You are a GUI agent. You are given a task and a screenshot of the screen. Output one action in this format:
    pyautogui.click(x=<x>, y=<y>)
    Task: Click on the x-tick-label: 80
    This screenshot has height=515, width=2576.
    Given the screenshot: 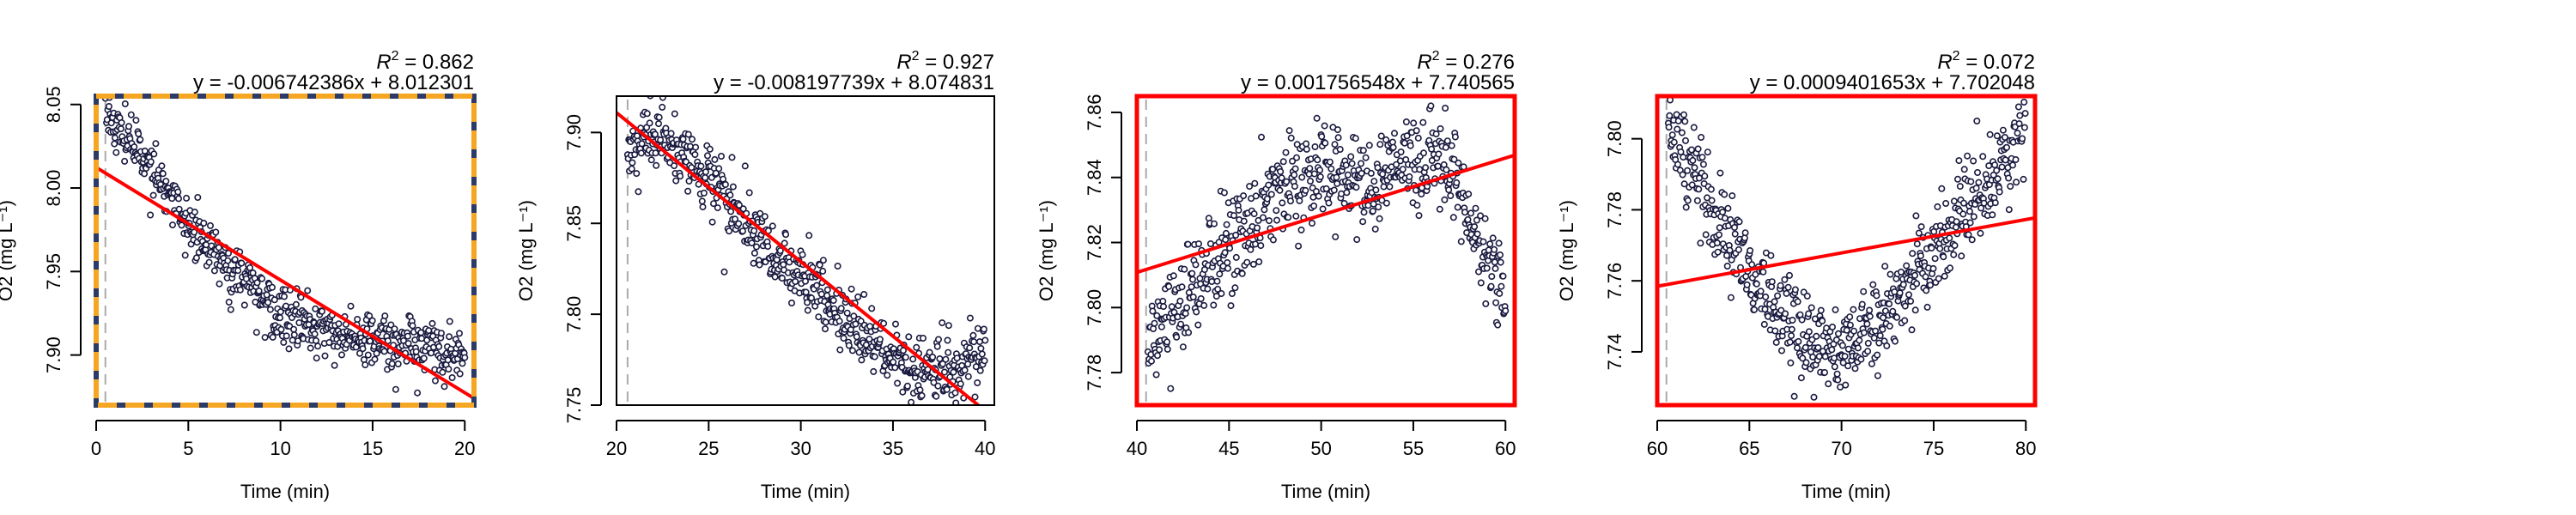 What is the action you would take?
    pyautogui.click(x=2026, y=448)
    